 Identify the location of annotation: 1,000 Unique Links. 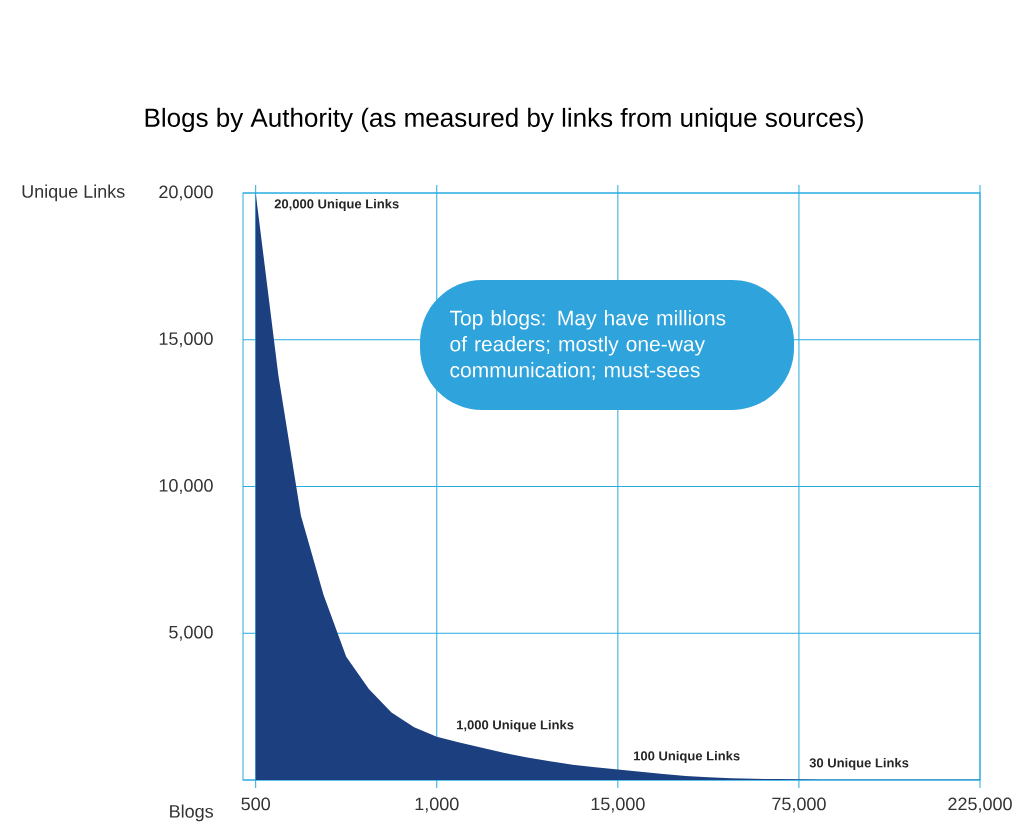
(515, 726).